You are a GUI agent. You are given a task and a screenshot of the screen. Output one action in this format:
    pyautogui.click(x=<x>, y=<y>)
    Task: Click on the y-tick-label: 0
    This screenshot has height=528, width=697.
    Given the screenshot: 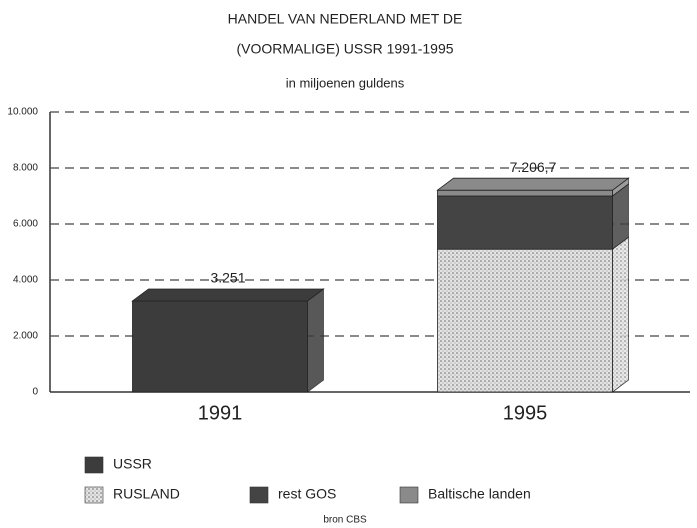 What is the action you would take?
    pyautogui.click(x=35, y=392)
    